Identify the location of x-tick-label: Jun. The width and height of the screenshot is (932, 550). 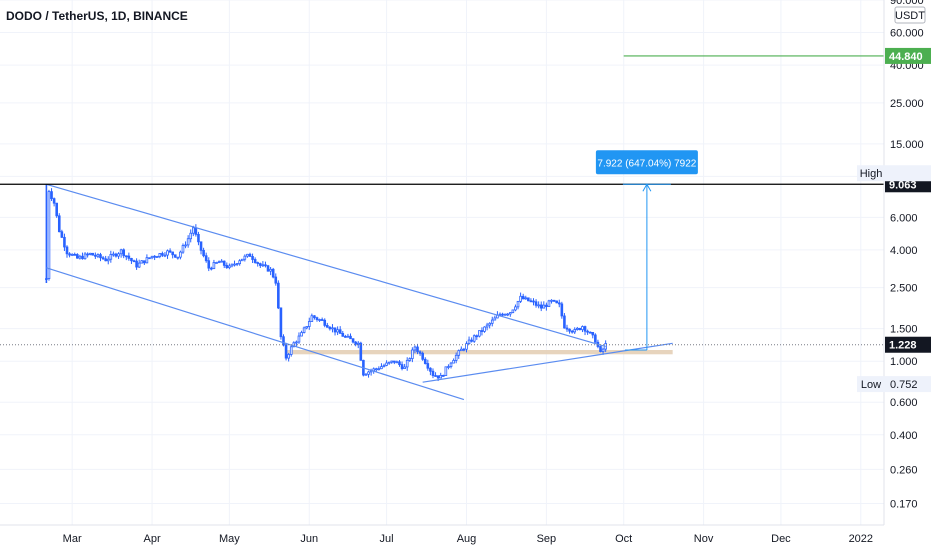
(309, 539).